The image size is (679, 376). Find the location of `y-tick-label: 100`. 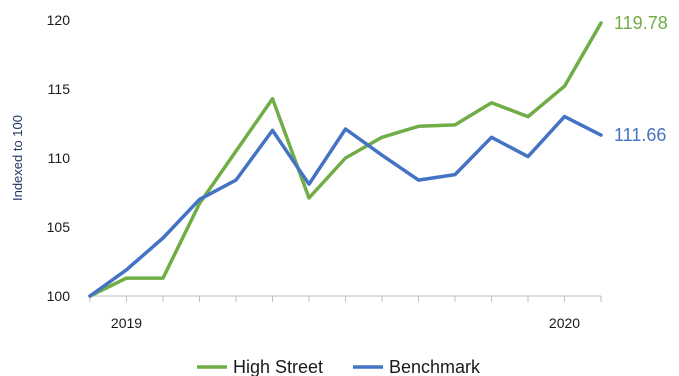

y-tick-label: 100 is located at coordinates (59, 296).